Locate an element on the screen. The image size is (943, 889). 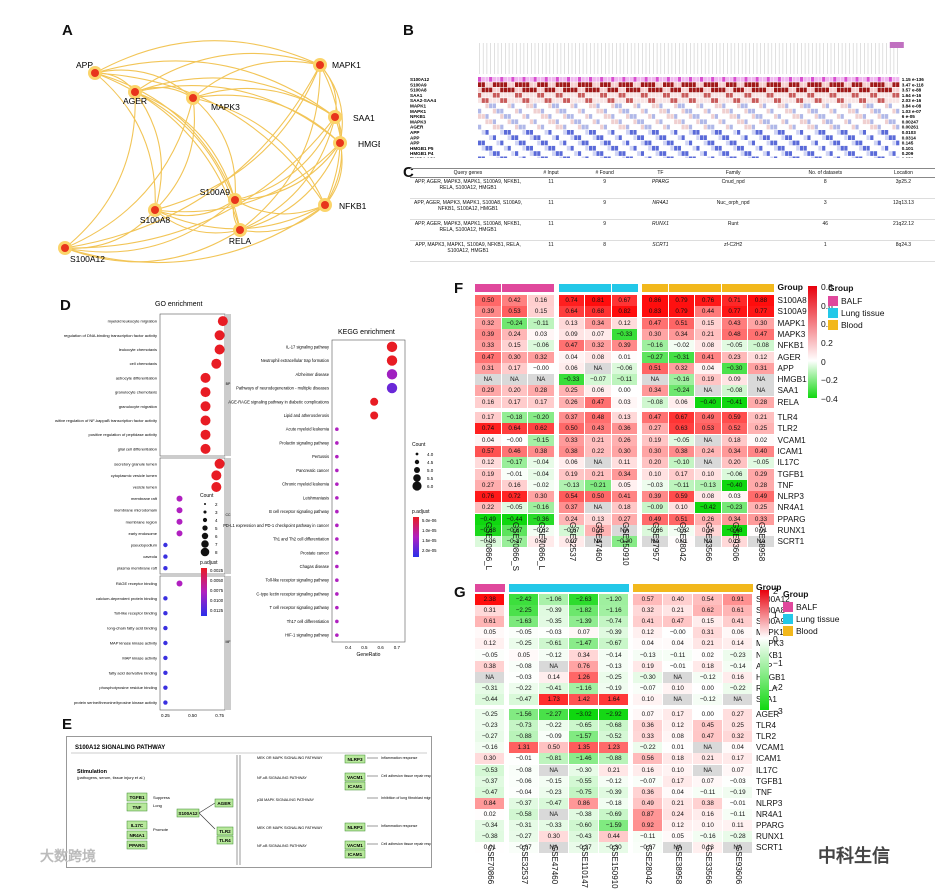
heatmap-col-label: GSE38958 is located at coordinates (678, 865).